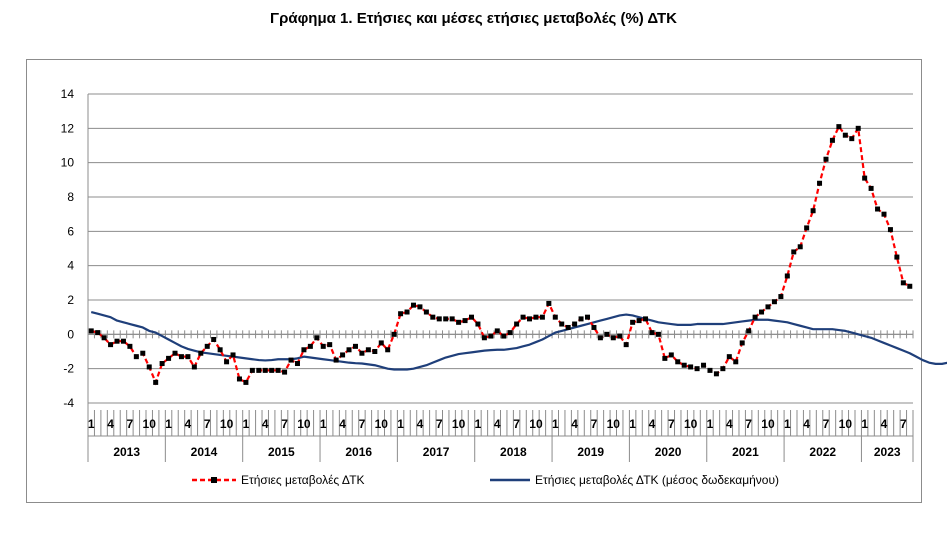 Image resolution: width=947 pixels, height=534 pixels. I want to click on y-tick-label: 2, so click(70, 300).